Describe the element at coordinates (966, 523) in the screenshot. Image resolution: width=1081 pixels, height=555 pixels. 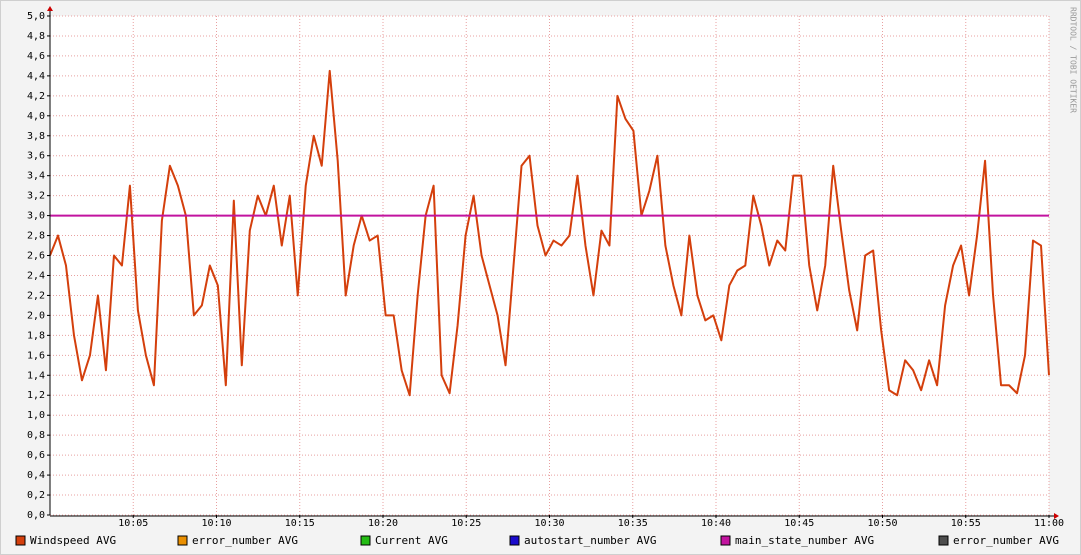
I see `x-tick-label: 10:55` at that location.